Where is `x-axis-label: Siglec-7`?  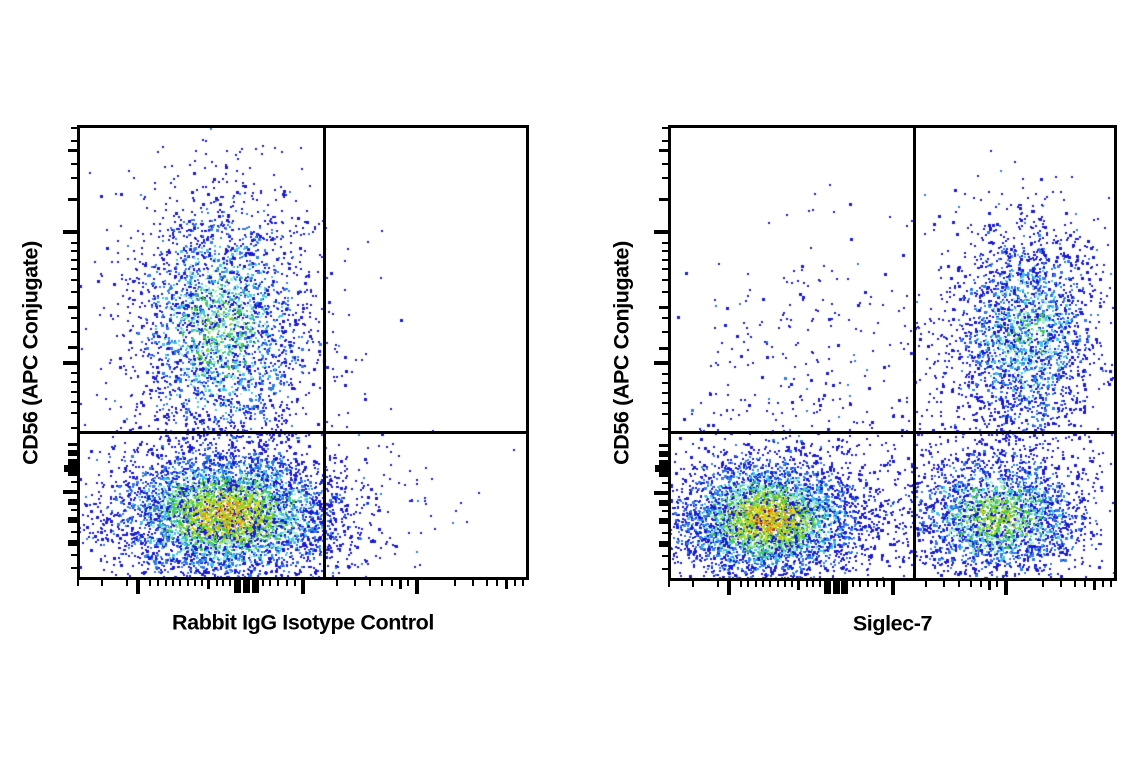
x-axis-label: Siglec-7 is located at coordinates (892, 623).